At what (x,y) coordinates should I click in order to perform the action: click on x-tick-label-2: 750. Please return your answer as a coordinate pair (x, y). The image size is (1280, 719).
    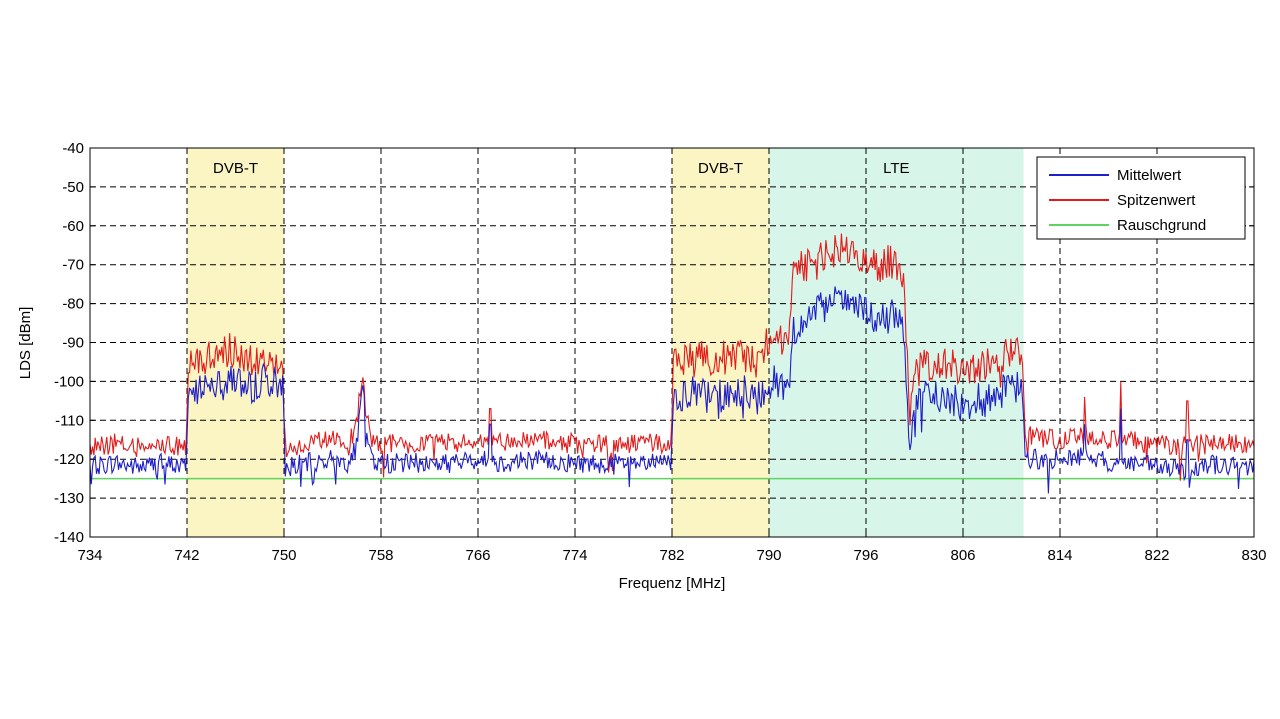
    Looking at the image, I should click on (283, 555).